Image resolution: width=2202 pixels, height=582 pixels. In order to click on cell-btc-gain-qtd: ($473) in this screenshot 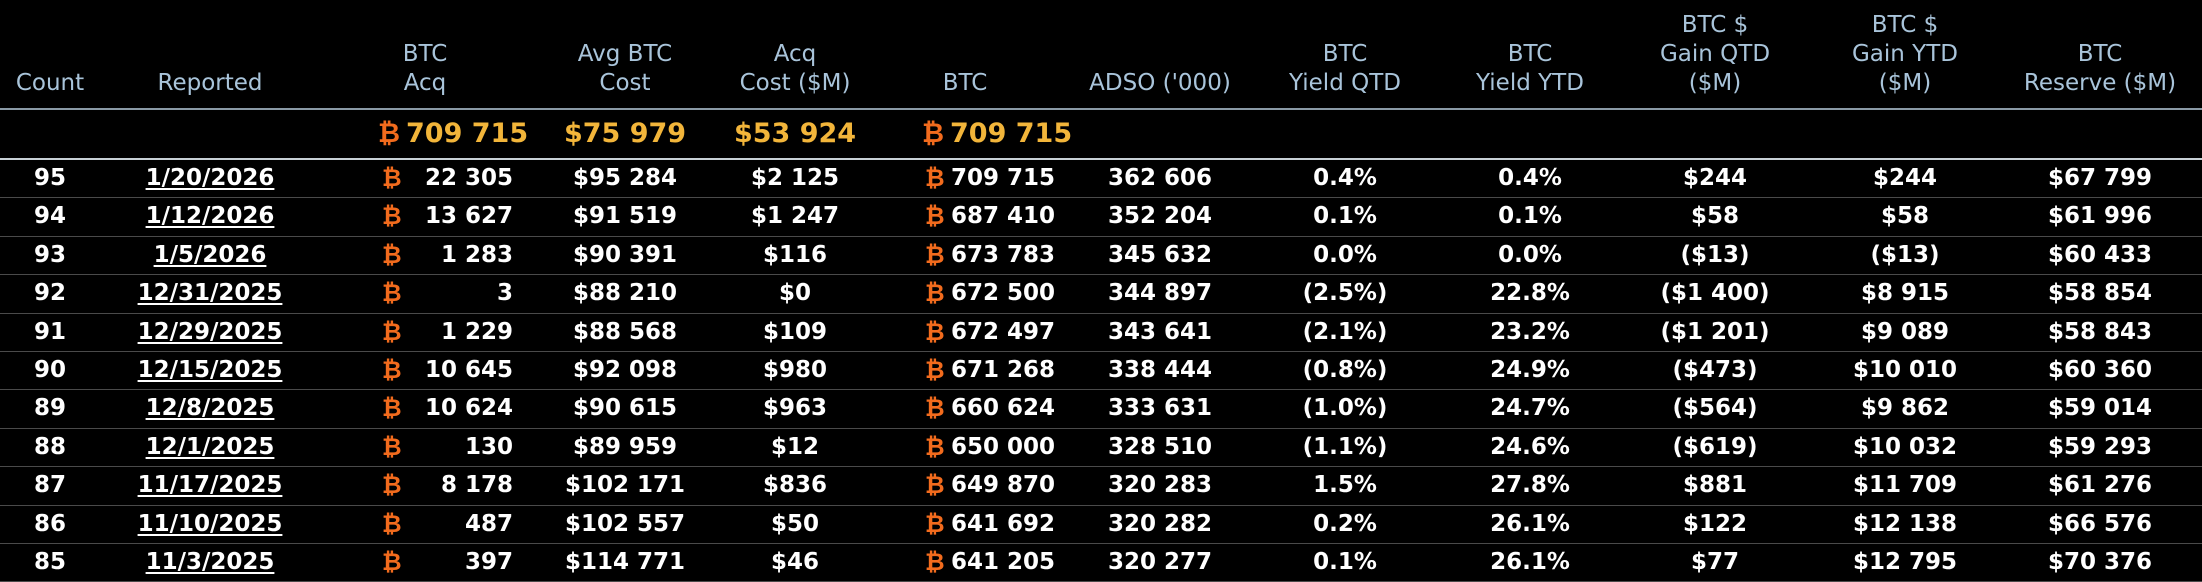, I will do `click(1715, 369)`.